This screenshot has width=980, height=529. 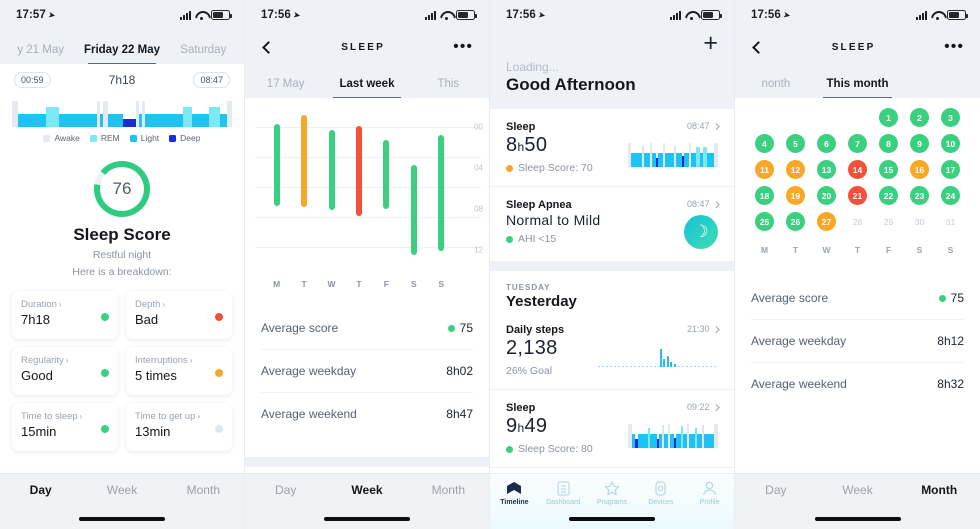 What do you see at coordinates (826, 195) in the screenshot?
I see `calendar-day: 20` at bounding box center [826, 195].